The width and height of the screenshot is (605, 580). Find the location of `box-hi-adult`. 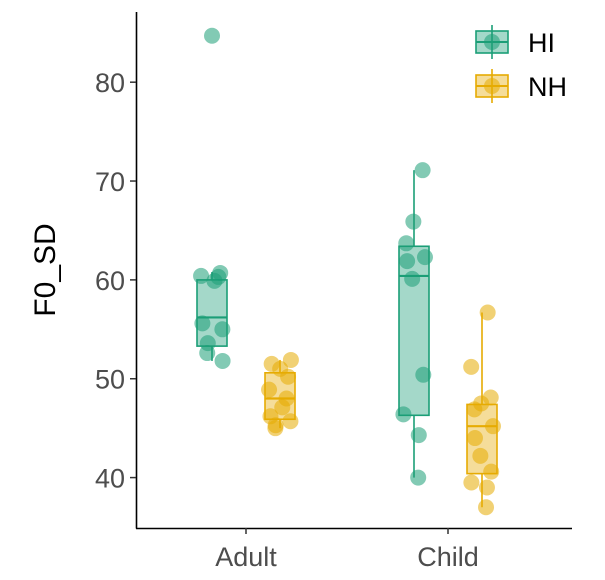

box-hi-adult is located at coordinates (212, 316).